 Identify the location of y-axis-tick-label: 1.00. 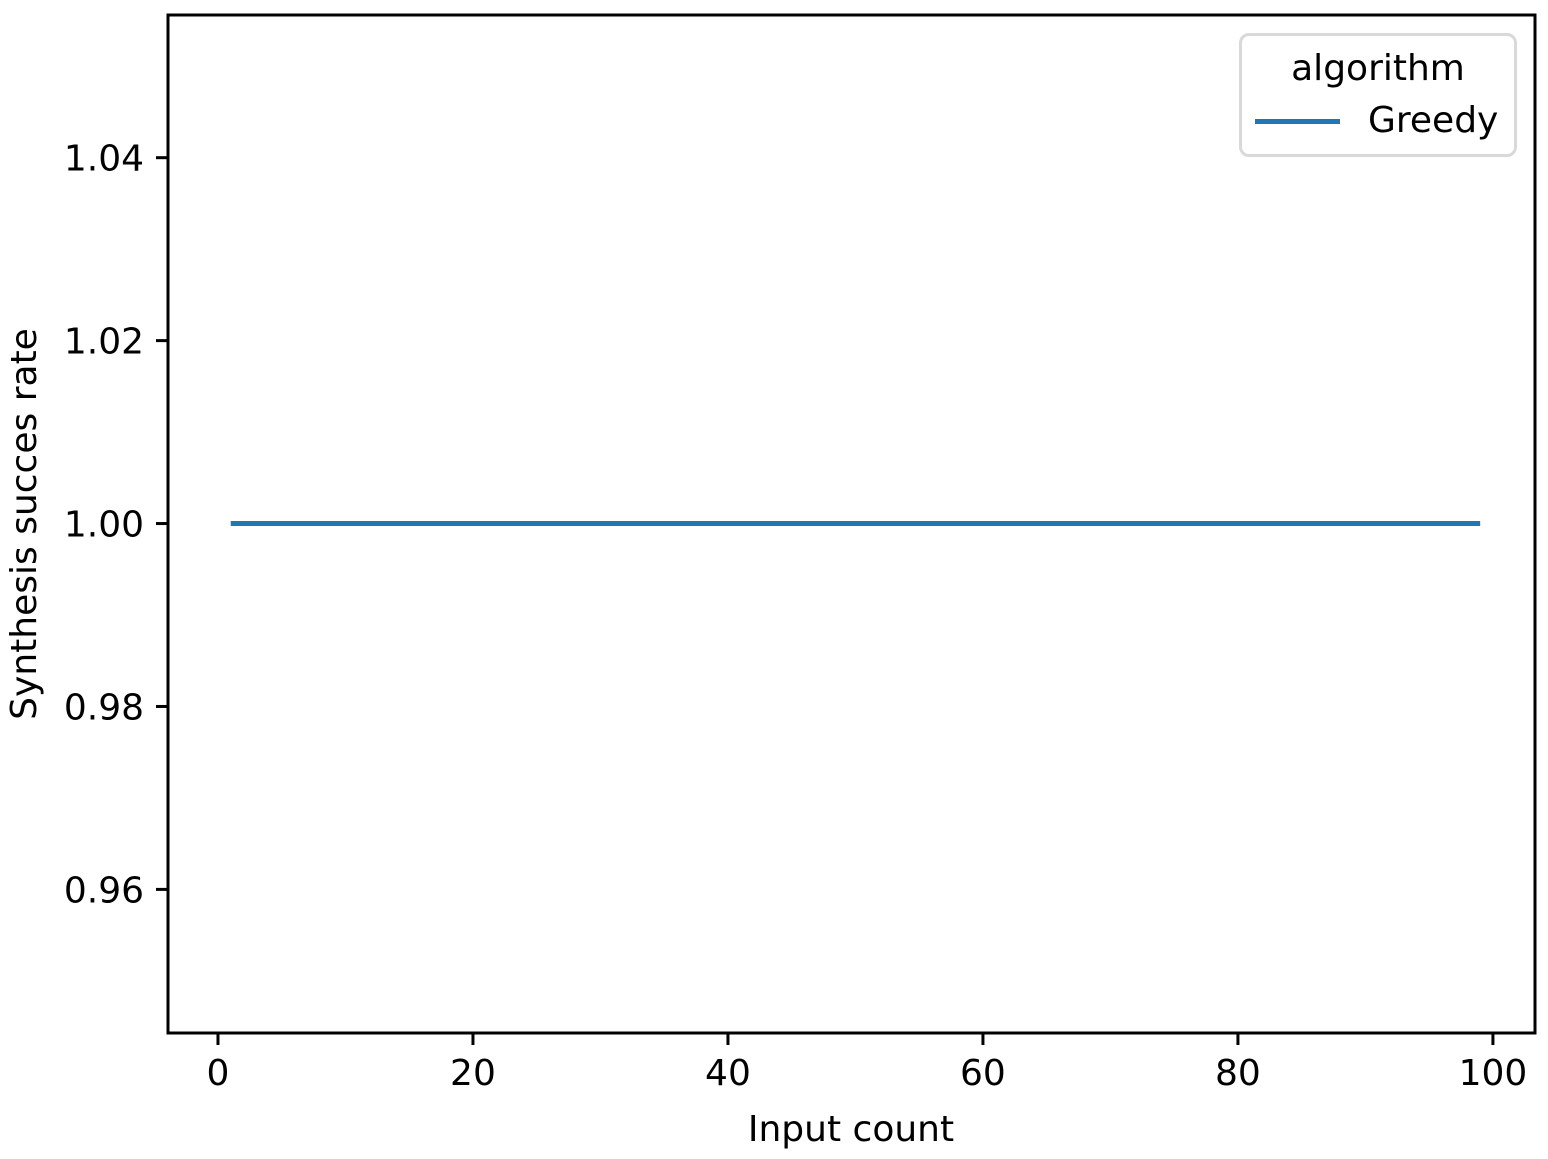
(104, 525).